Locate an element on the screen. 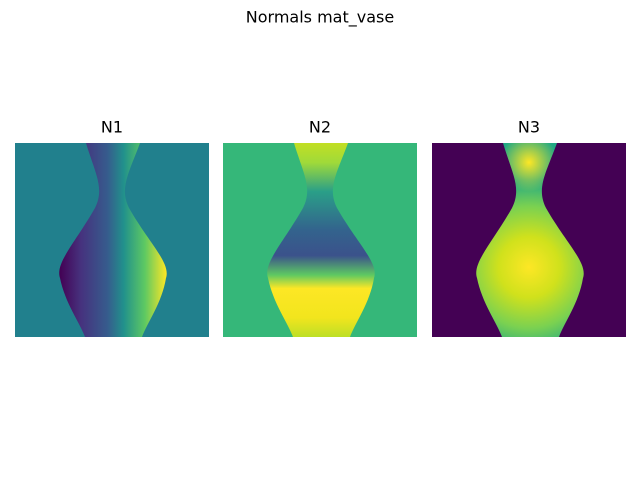 The width and height of the screenshot is (640, 480). panel: N3 is located at coordinates (529, 227).